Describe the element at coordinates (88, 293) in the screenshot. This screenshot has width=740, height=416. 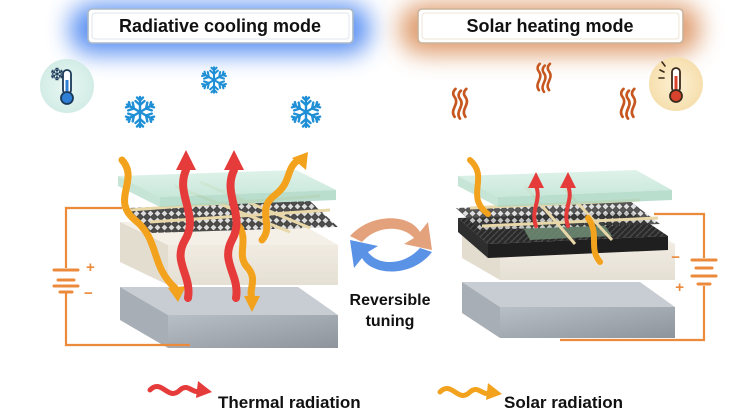
I see `left-minus-sign: −` at that location.